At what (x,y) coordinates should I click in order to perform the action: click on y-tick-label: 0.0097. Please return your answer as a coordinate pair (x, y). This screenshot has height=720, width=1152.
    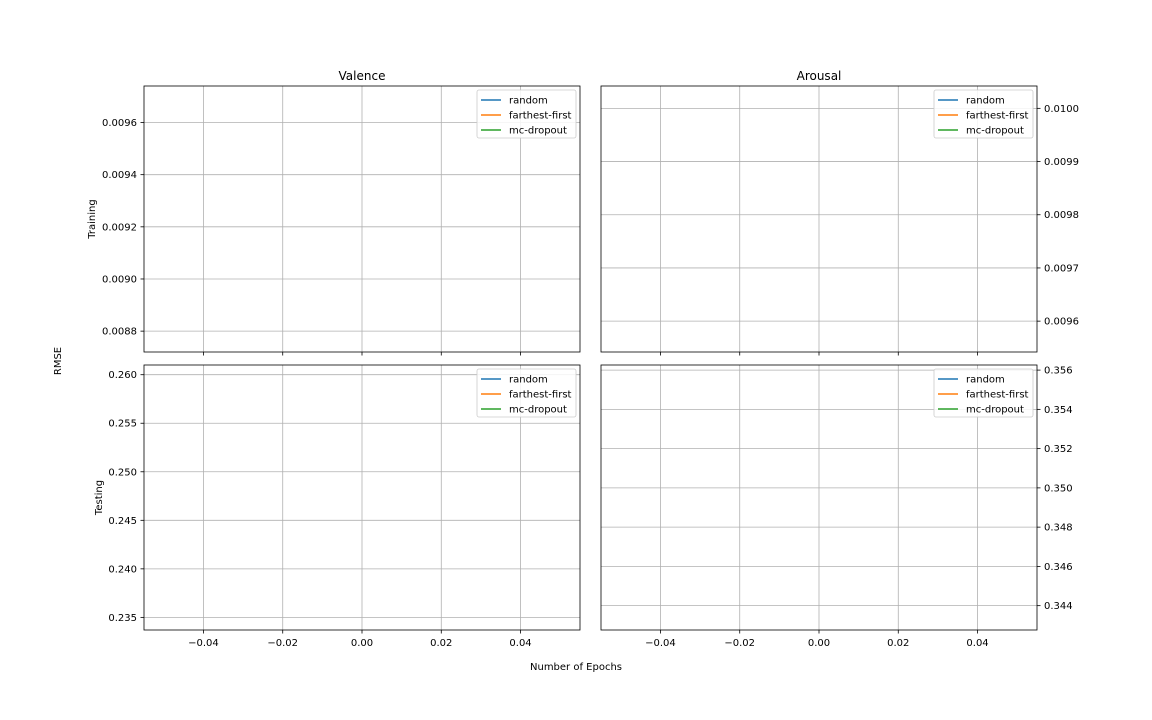
    Looking at the image, I should click on (1061, 268).